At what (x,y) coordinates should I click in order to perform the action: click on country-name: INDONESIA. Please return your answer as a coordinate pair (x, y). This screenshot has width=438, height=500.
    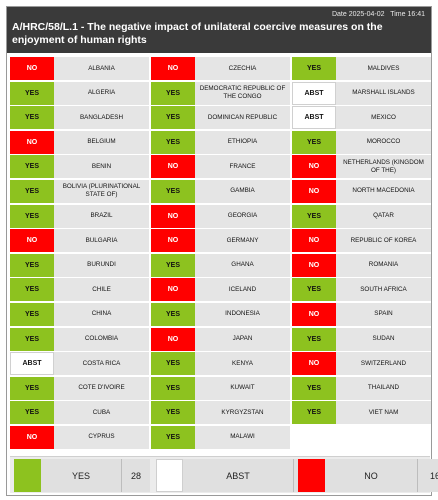
    Looking at the image, I should click on (242, 314).